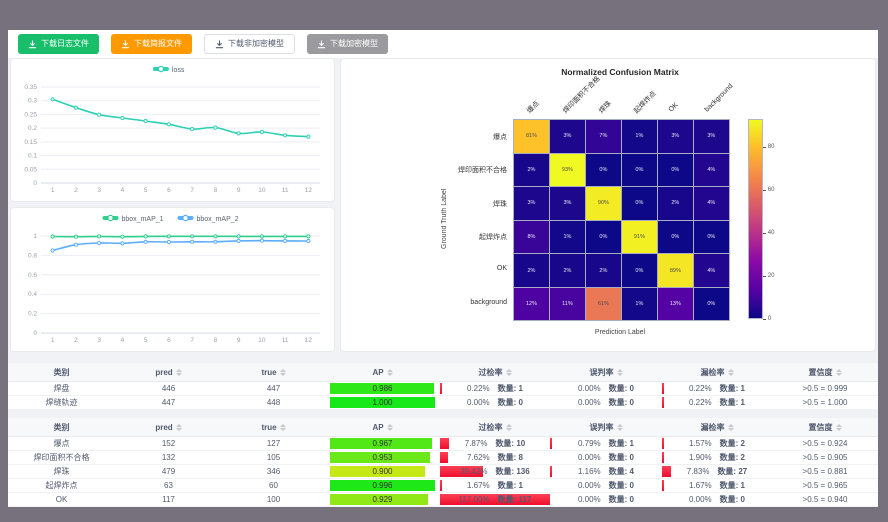 This screenshot has width=888, height=522. Describe the element at coordinates (169, 340) in the screenshot. I see `x-tick-label: 6` at that location.